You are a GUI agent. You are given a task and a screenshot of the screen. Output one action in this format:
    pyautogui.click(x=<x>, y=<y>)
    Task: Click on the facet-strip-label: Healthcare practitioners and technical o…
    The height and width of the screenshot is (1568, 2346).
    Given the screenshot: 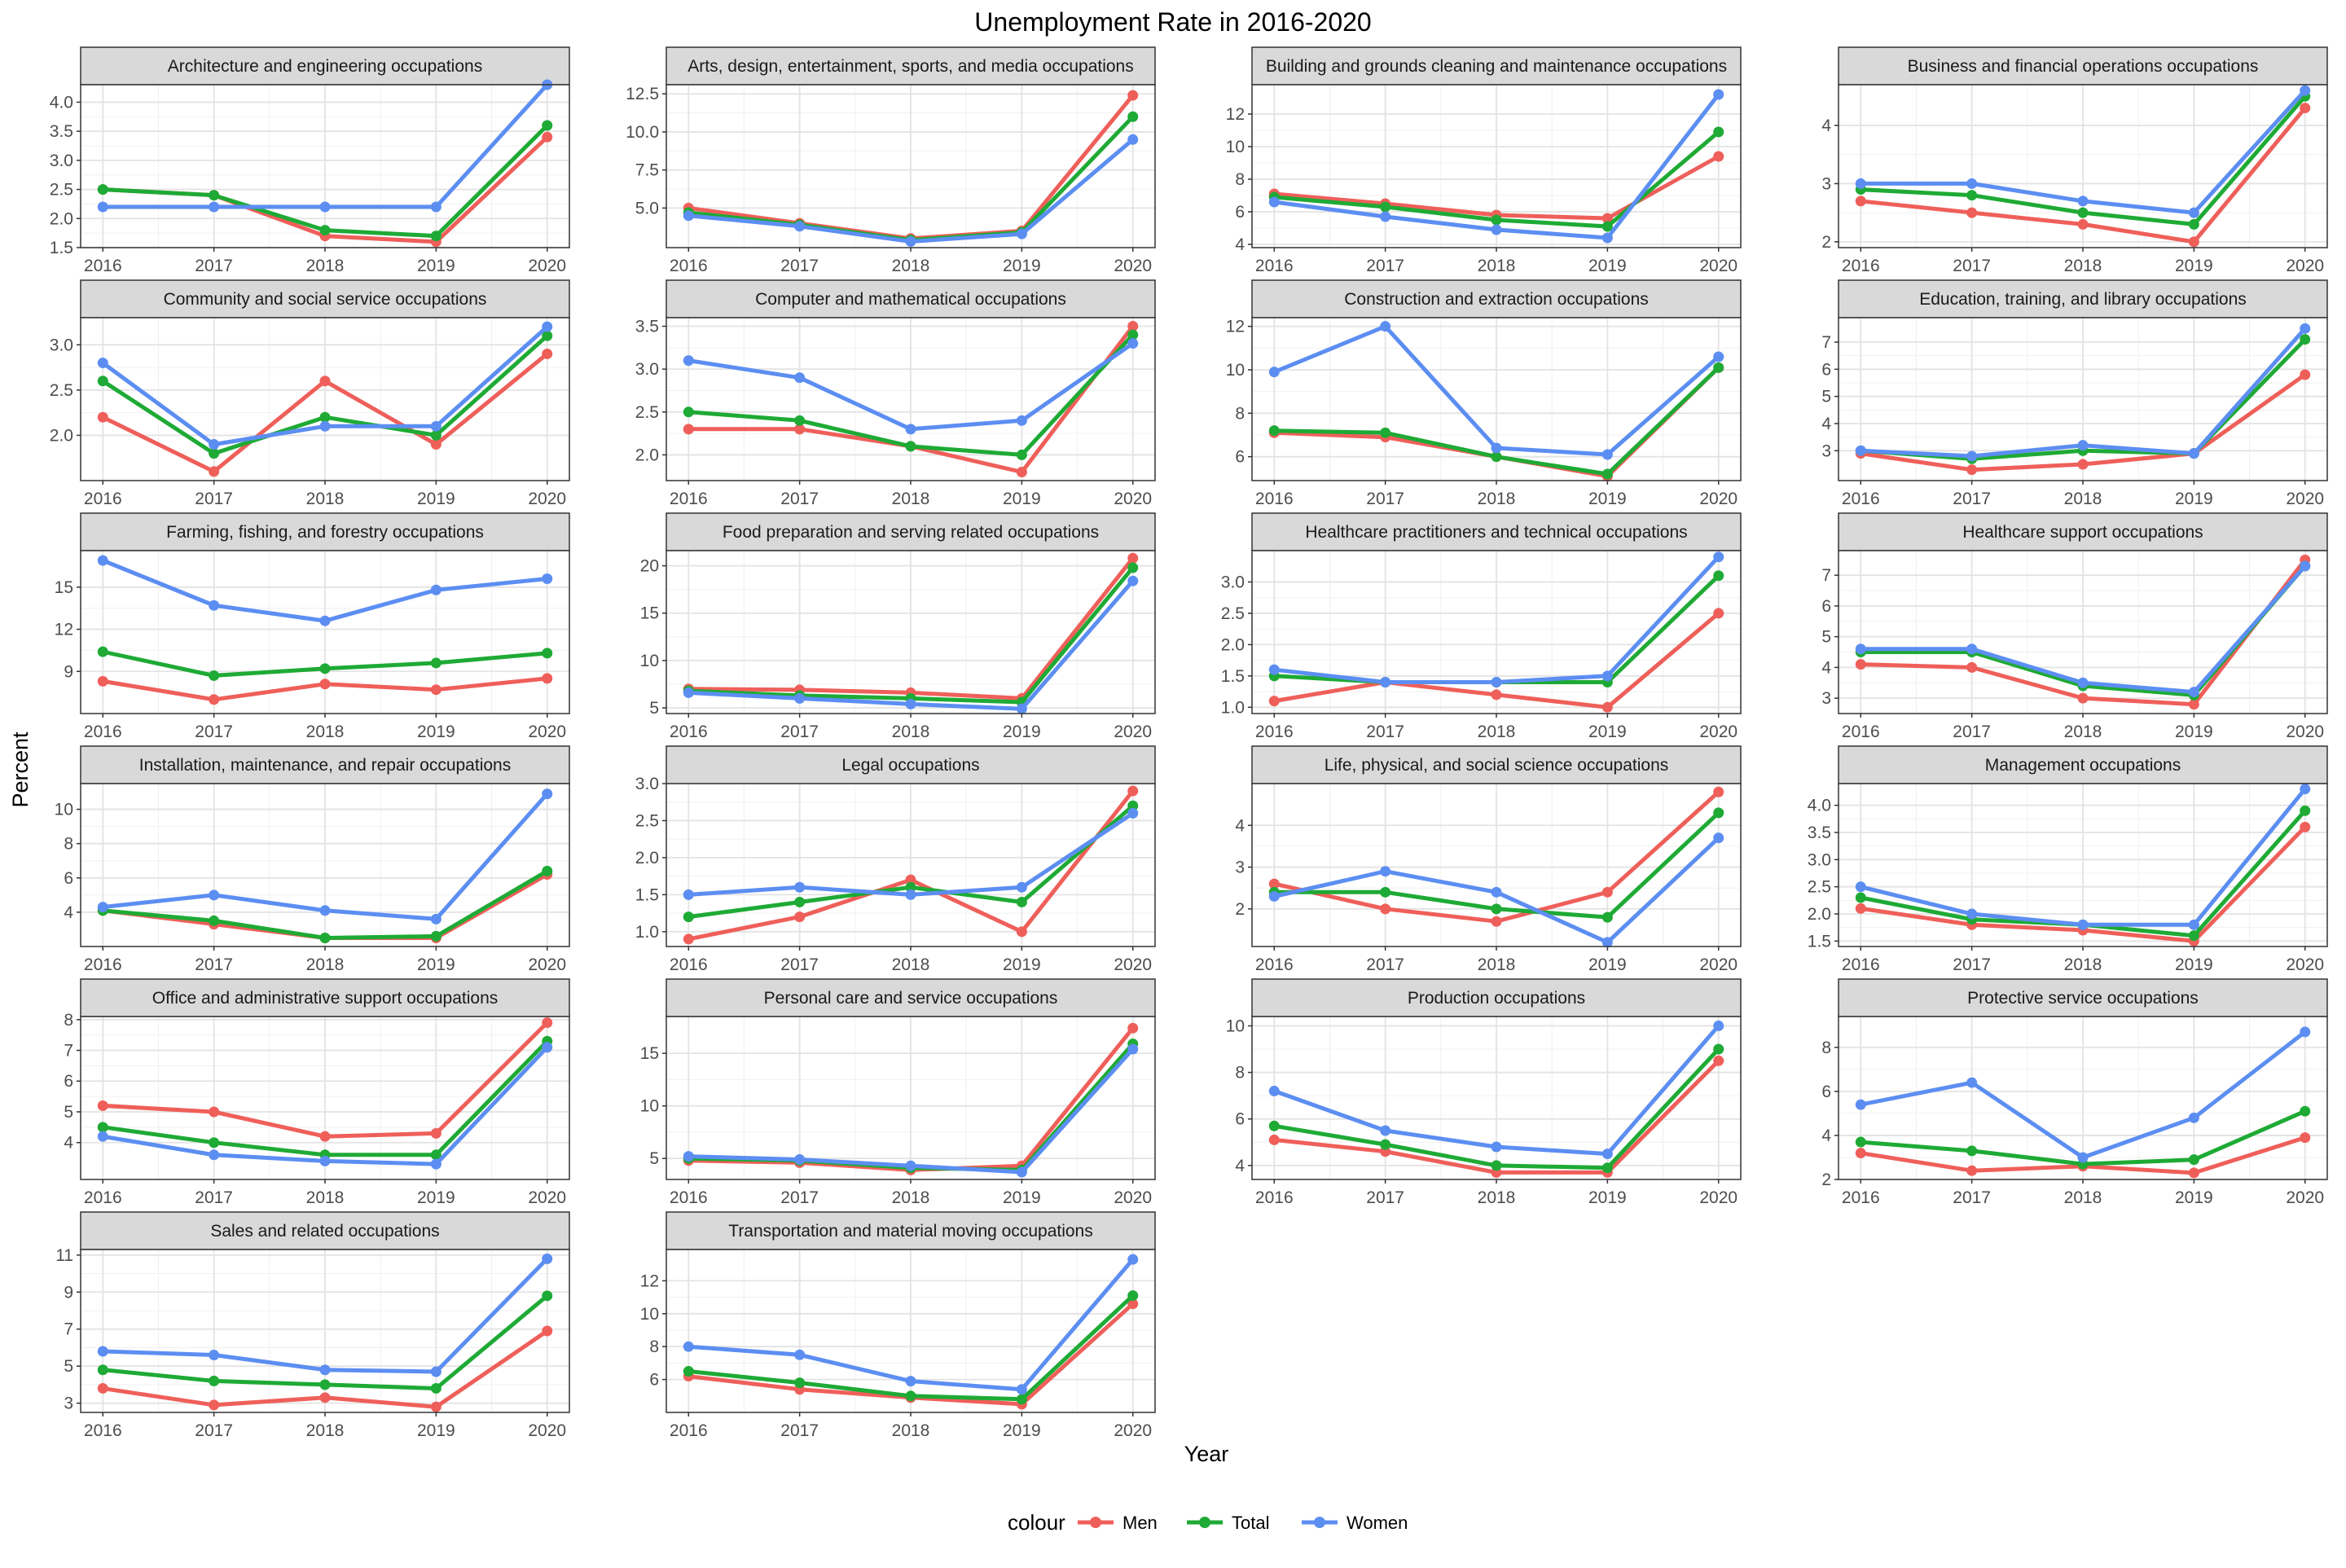 What is the action you would take?
    pyautogui.click(x=1496, y=532)
    